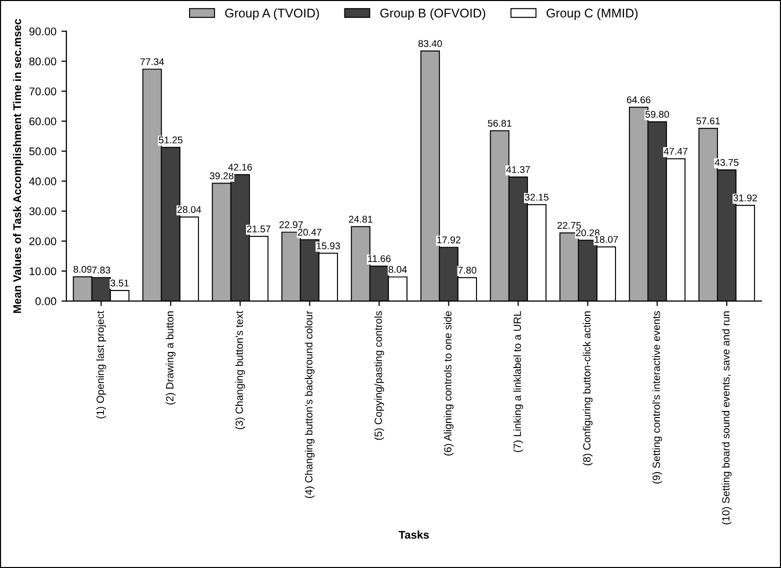  What do you see at coordinates (42, 181) in the screenshot?
I see `y-tick-label: 40.00` at bounding box center [42, 181].